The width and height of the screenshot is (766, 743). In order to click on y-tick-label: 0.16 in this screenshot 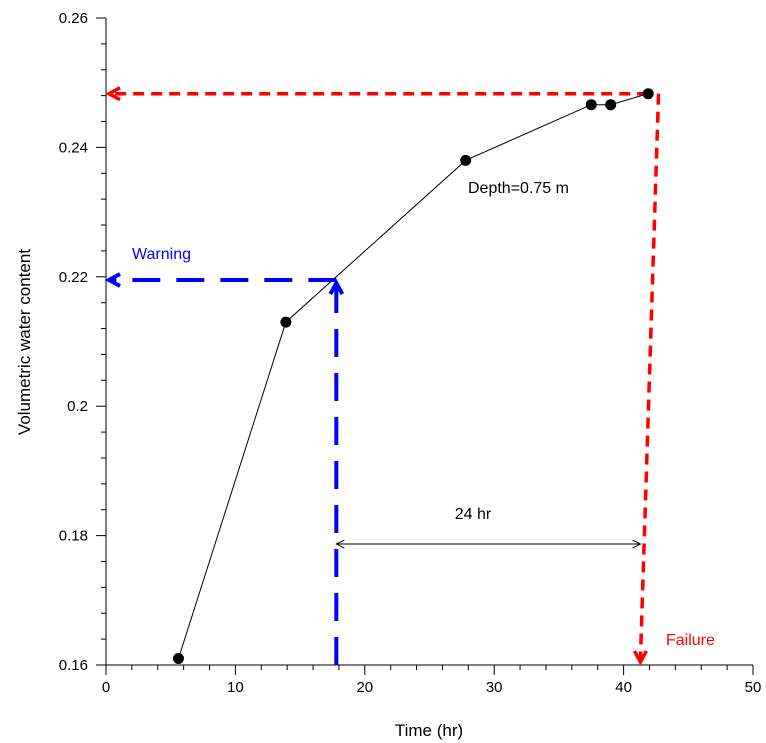, I will do `click(73, 665)`.